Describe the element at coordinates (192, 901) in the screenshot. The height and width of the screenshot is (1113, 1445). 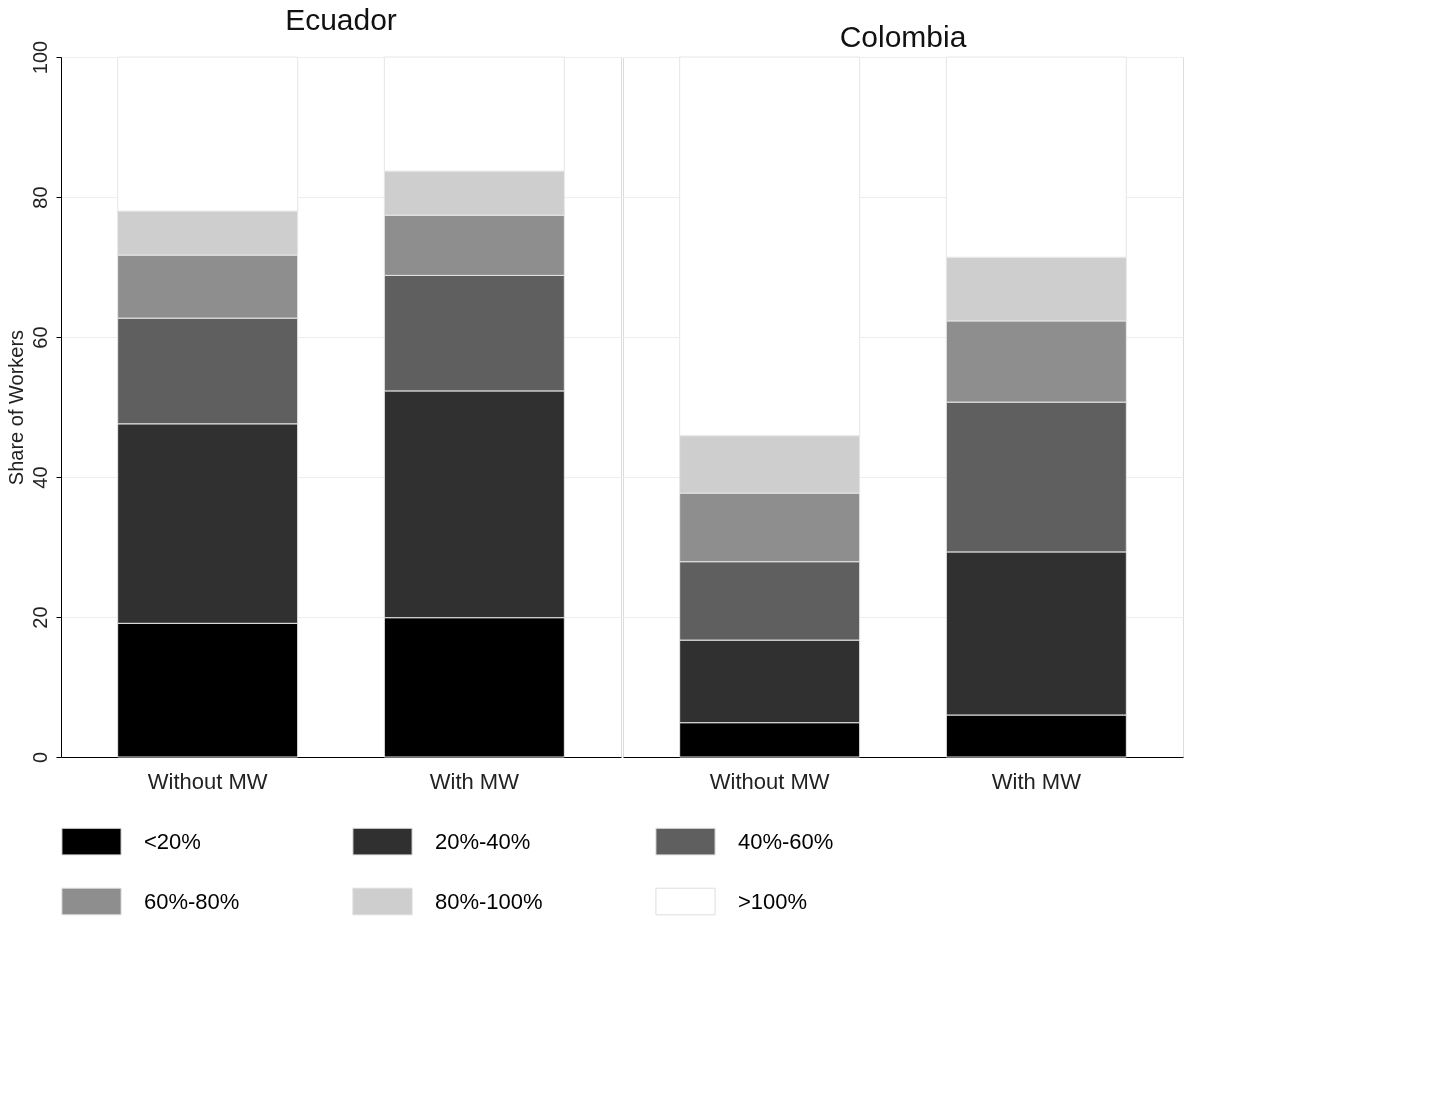
I see `legend-label: 60%-80%` at that location.